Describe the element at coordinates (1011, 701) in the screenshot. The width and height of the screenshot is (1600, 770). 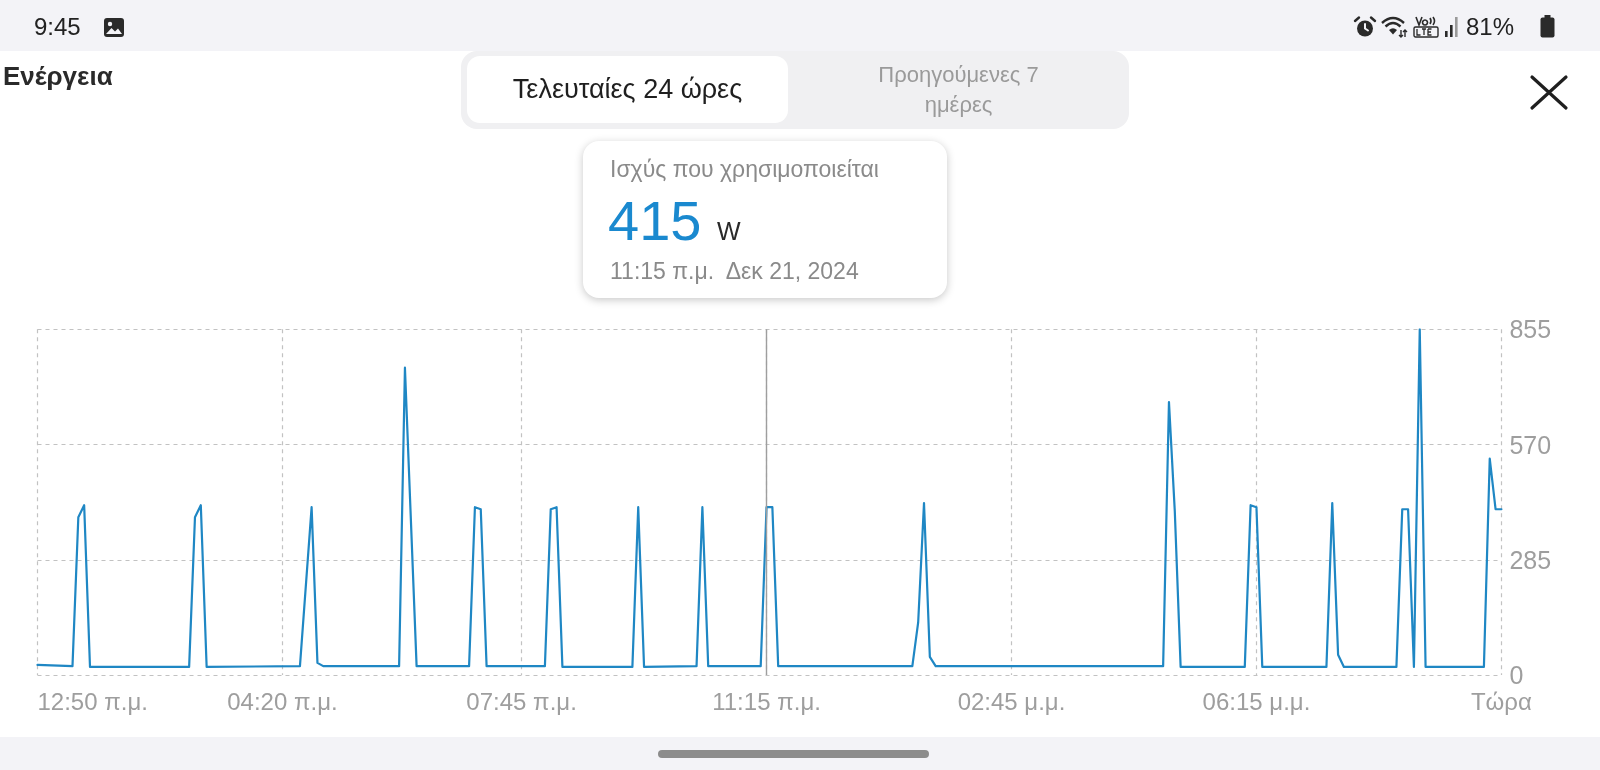
I see `x-tick-label: 02:45 μ.μ.` at that location.